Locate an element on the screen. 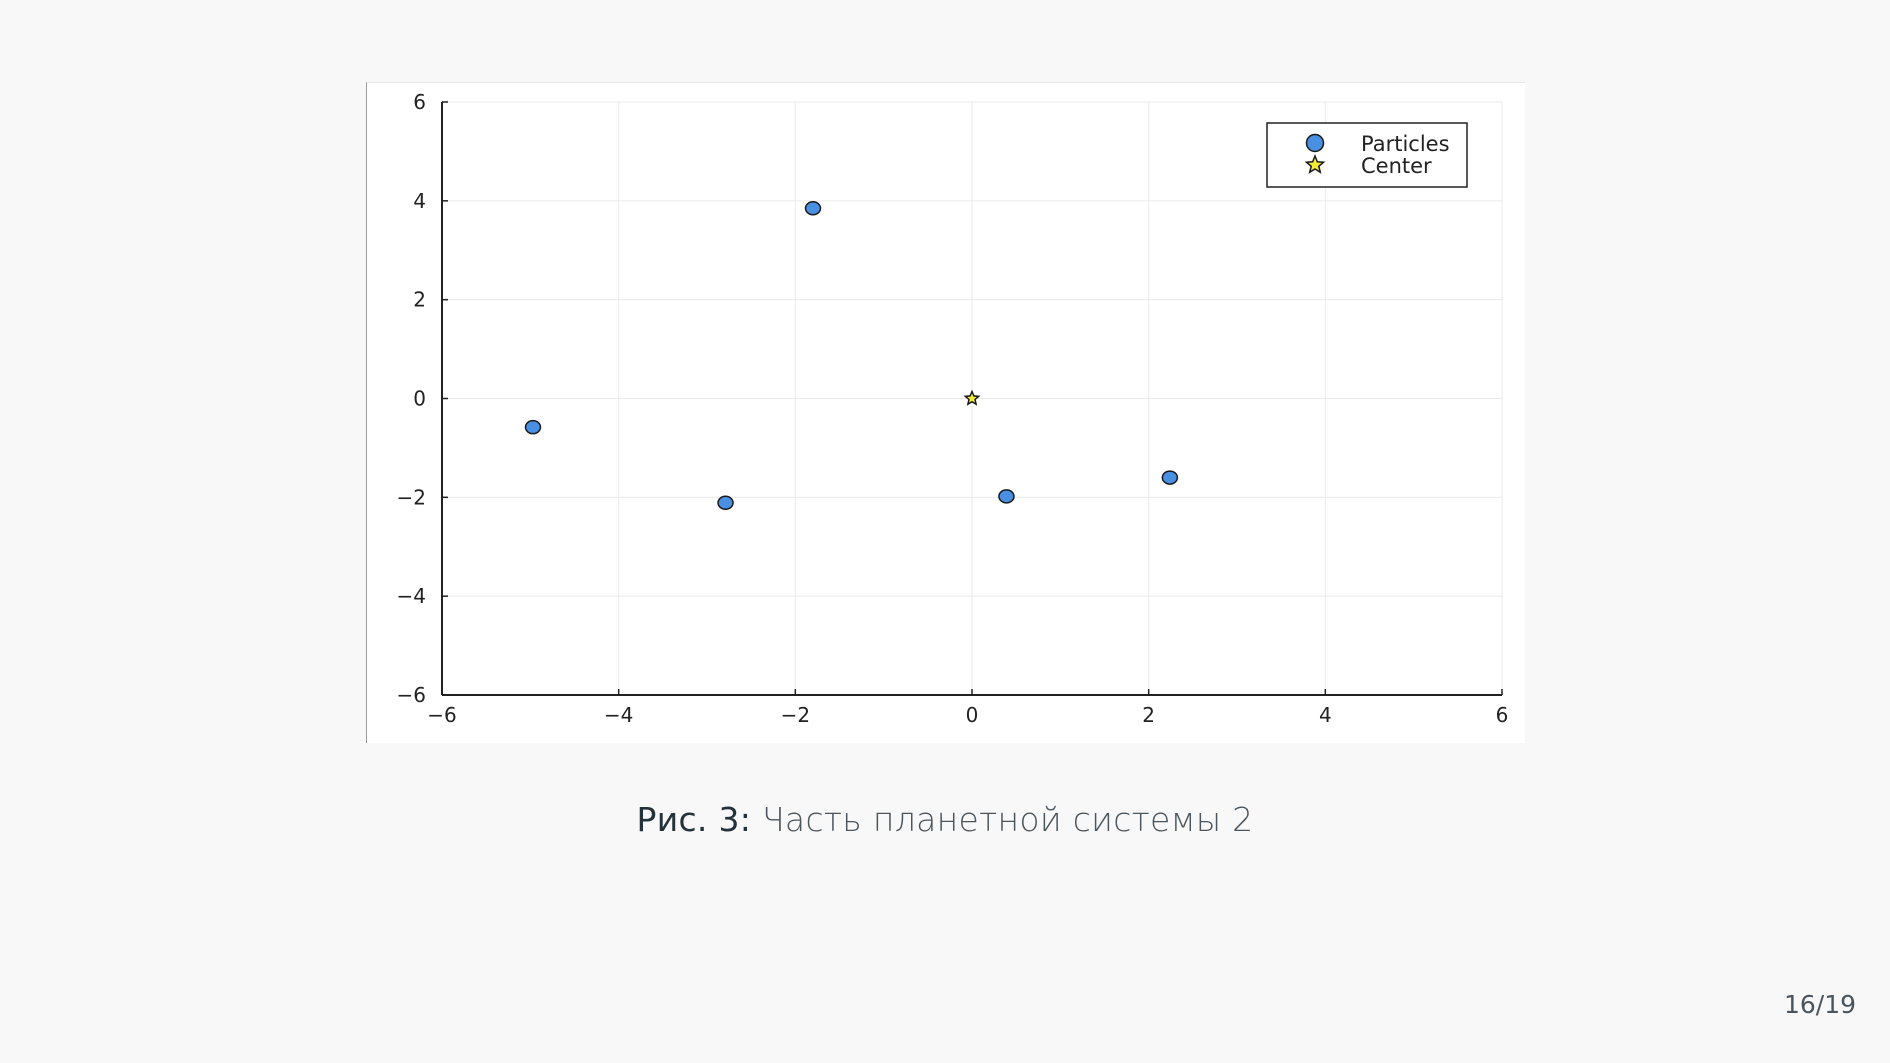  caption-text: Часть планетной системы 2 is located at coordinates (1008, 819).